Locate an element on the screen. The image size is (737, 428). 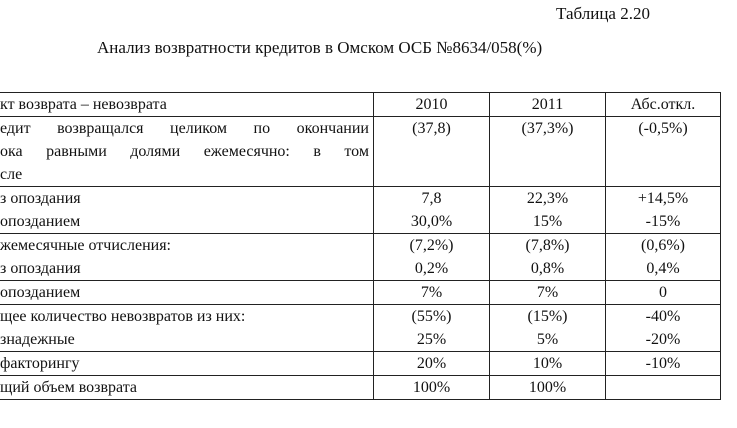
header-cell: кт возврата – невозврата is located at coordinates (187, 104).